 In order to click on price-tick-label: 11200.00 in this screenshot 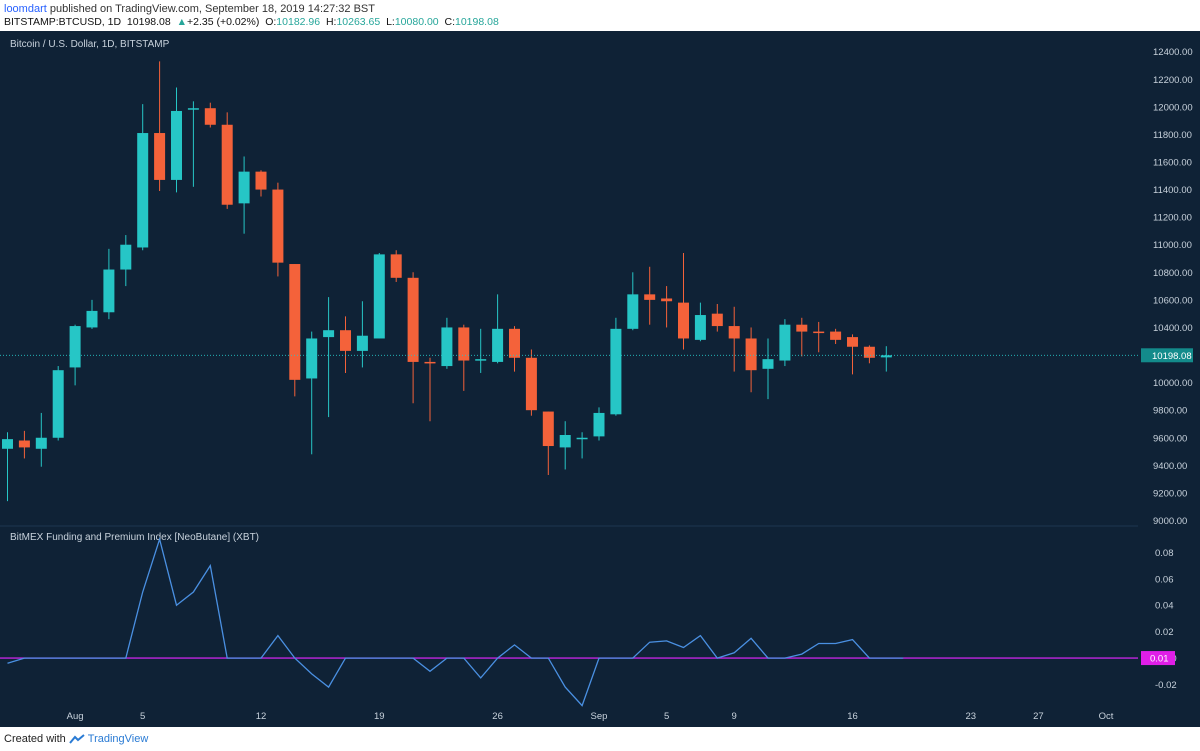, I will do `click(1172, 218)`.